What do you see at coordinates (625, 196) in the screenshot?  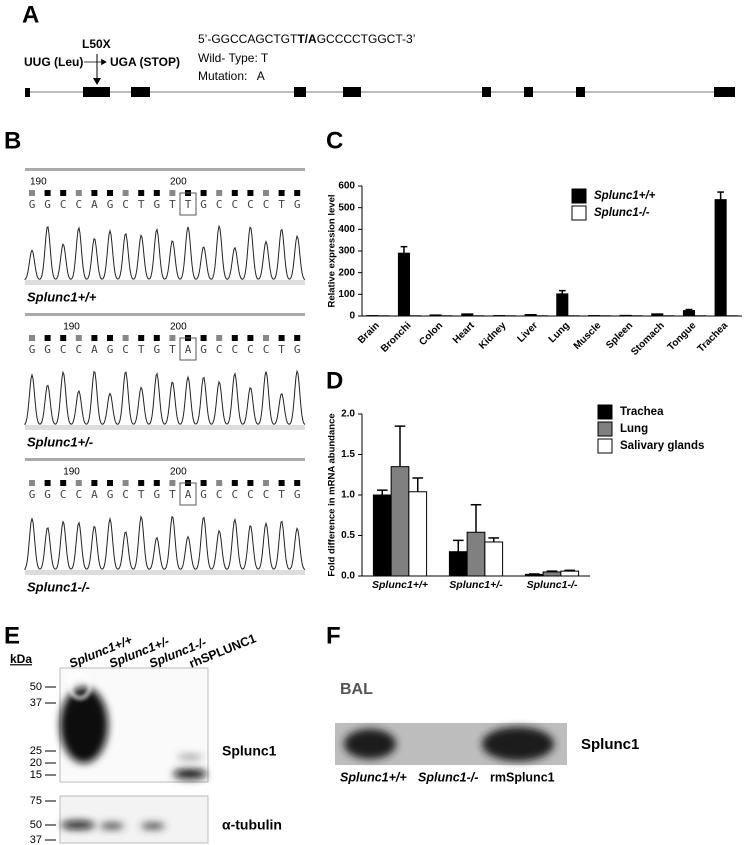 I see `legend-label: Splunc1+/+` at bounding box center [625, 196].